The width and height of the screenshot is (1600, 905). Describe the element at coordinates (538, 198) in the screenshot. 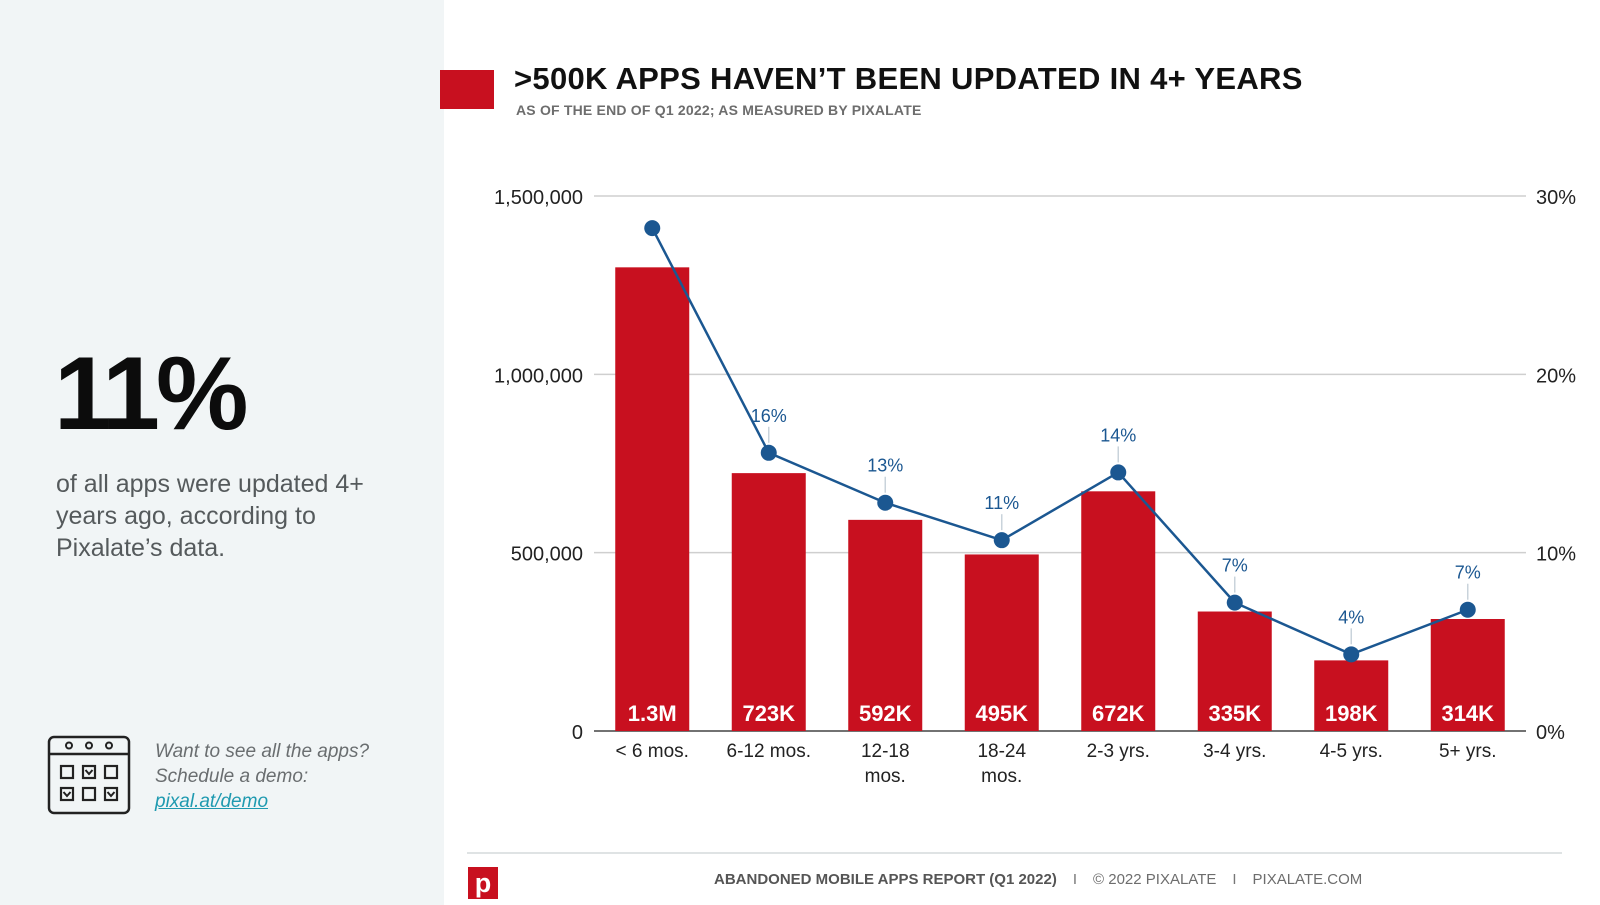

I see `y-left-tick-label: 1,500,000` at that location.